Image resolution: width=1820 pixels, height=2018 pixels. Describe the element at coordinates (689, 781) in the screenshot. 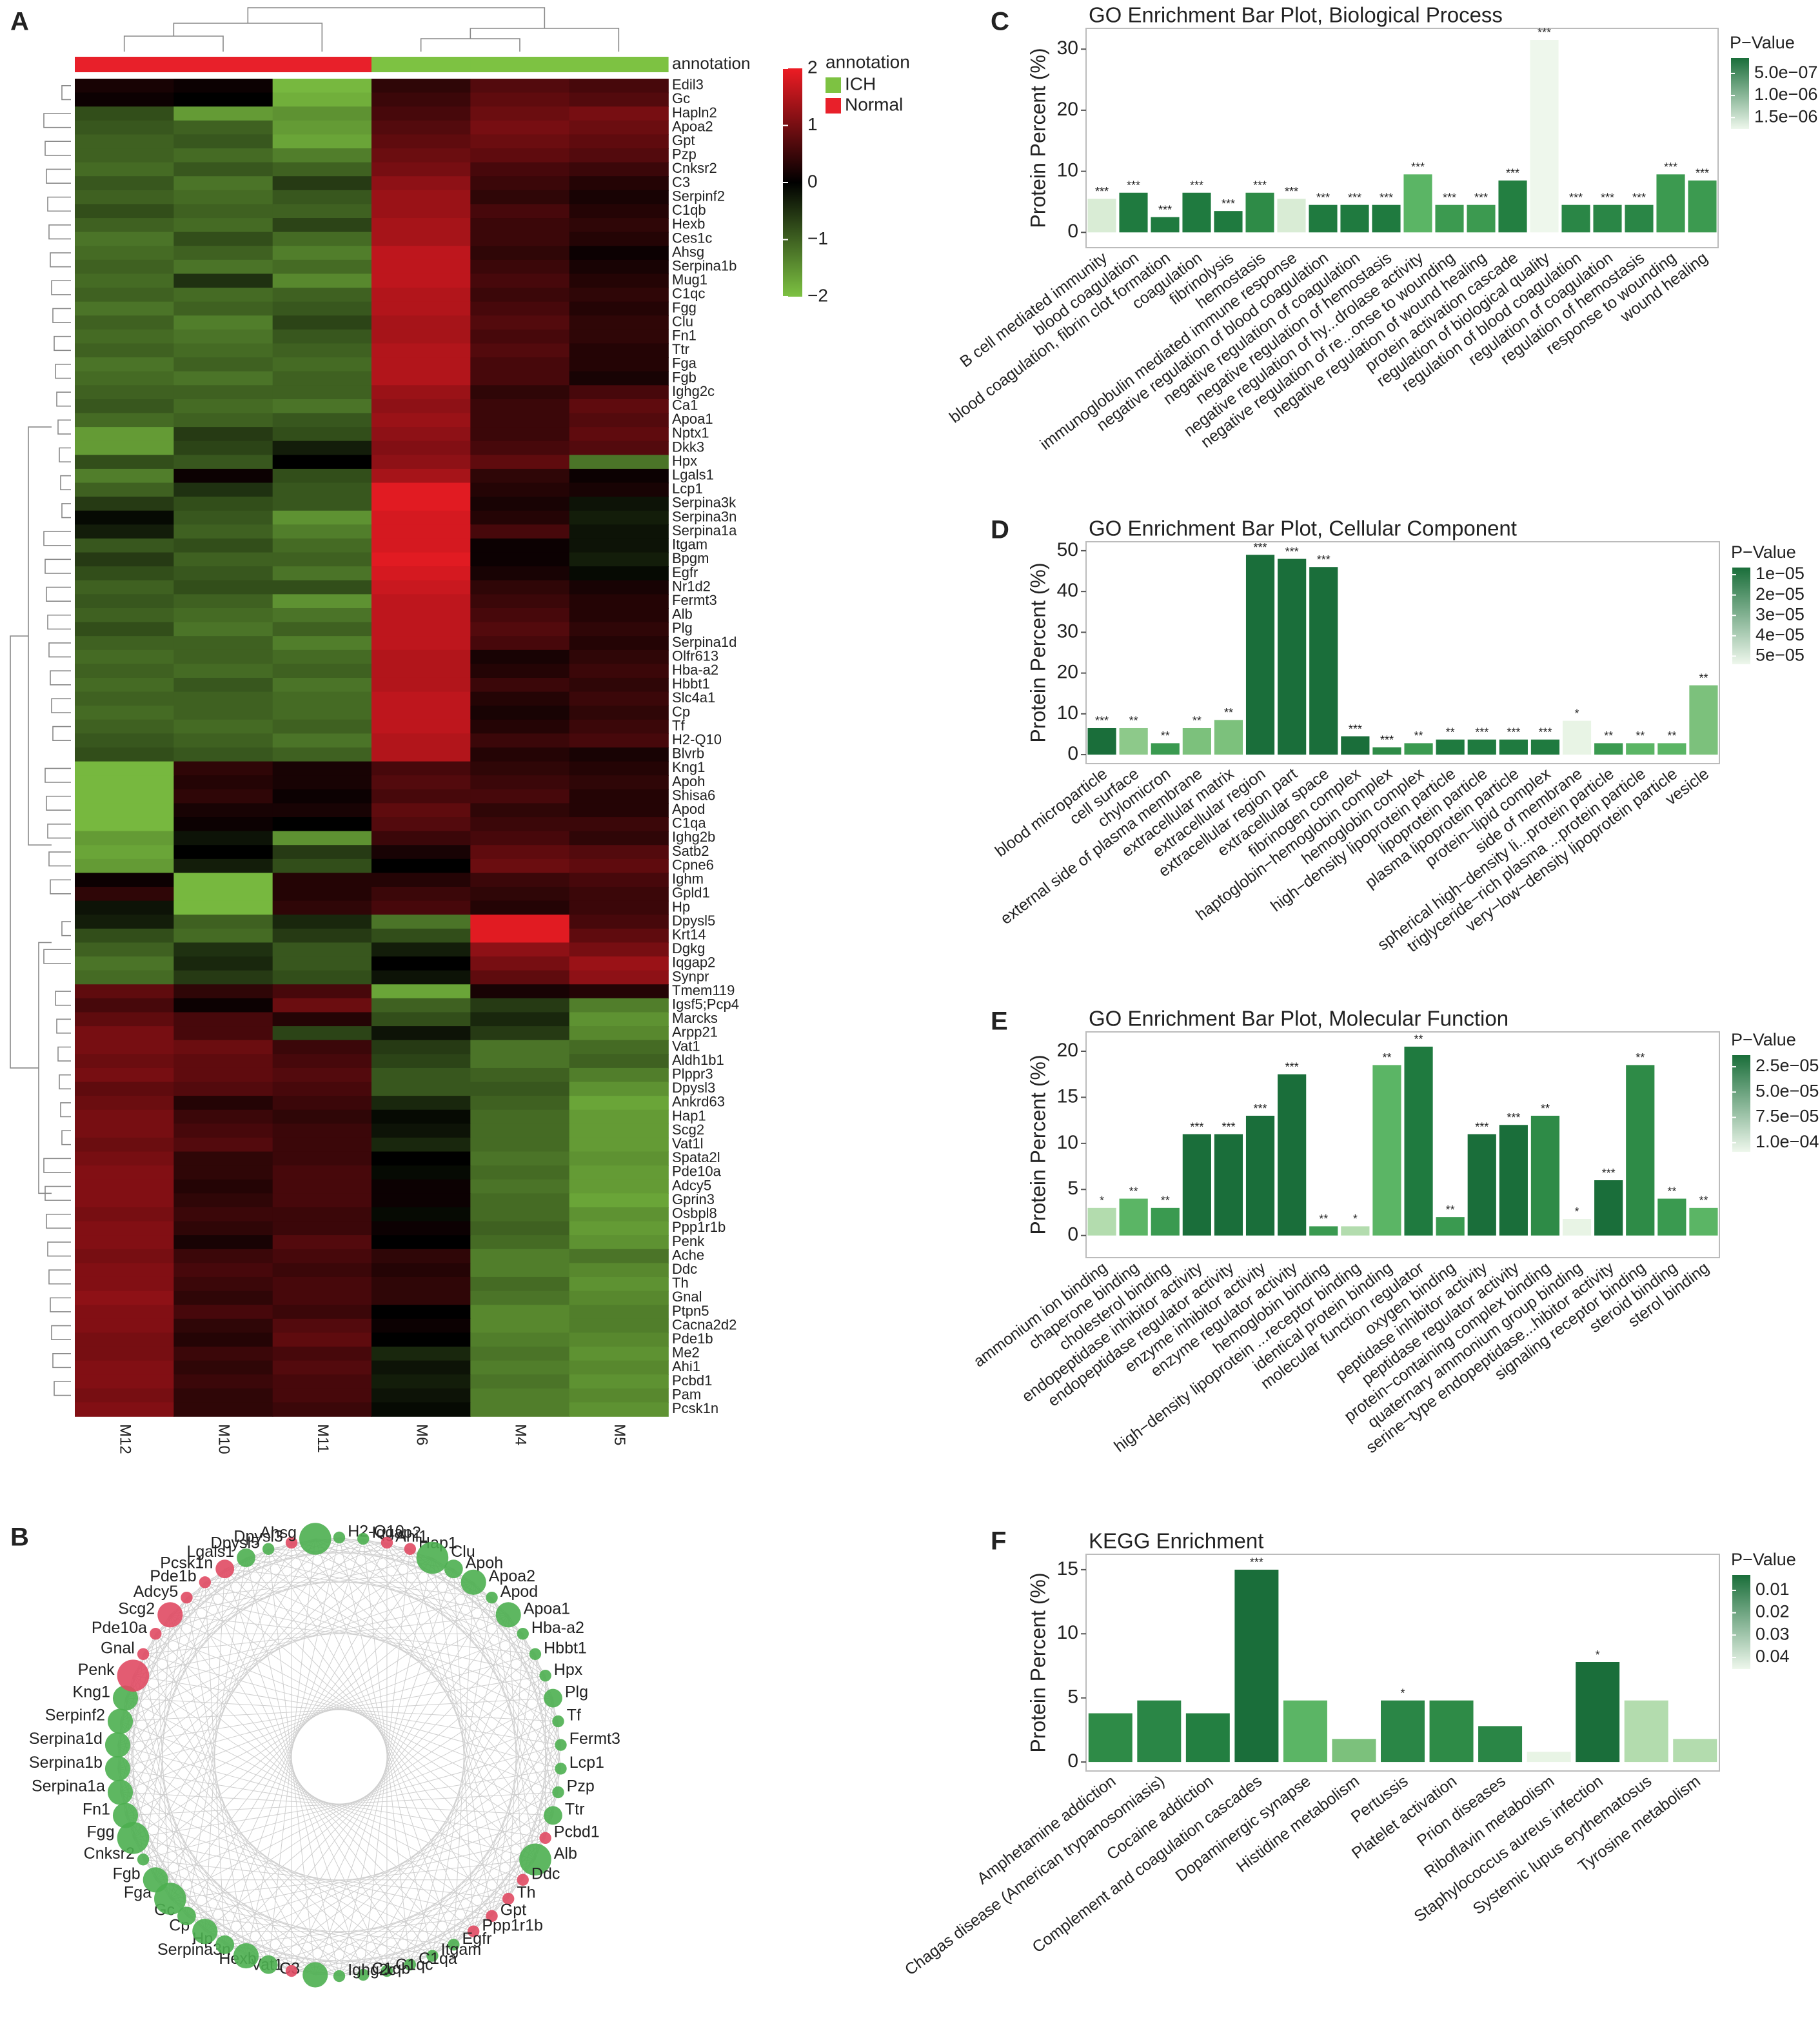

I see `row-label: Apoh` at that location.